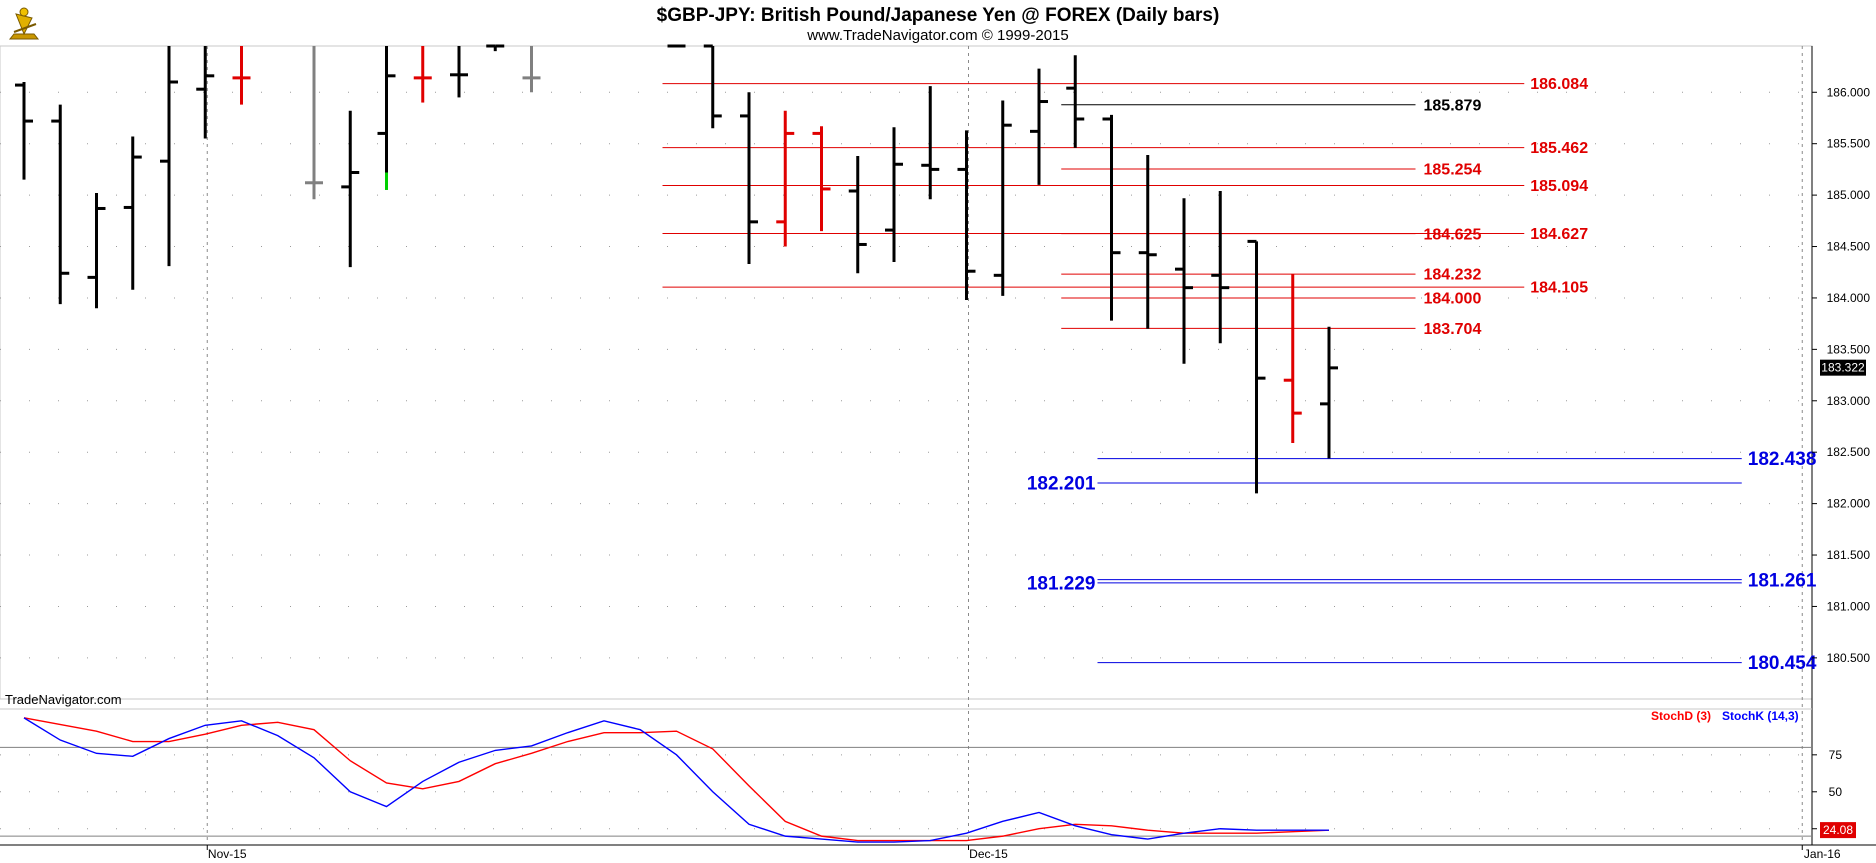  I want to click on stoch-tick-label: 75, so click(1836, 755).